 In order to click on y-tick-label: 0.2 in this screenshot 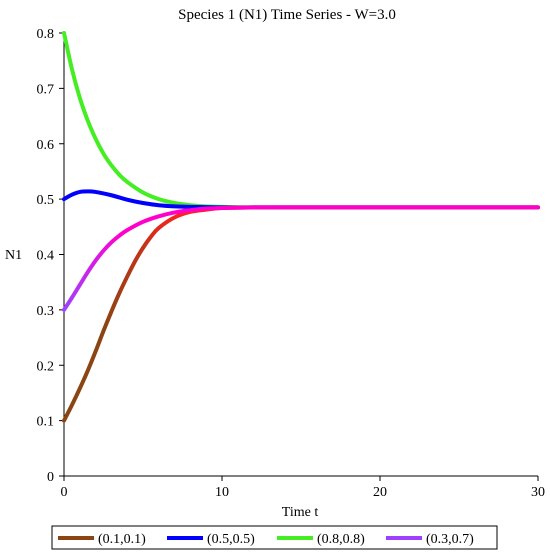, I will do `click(46, 366)`.